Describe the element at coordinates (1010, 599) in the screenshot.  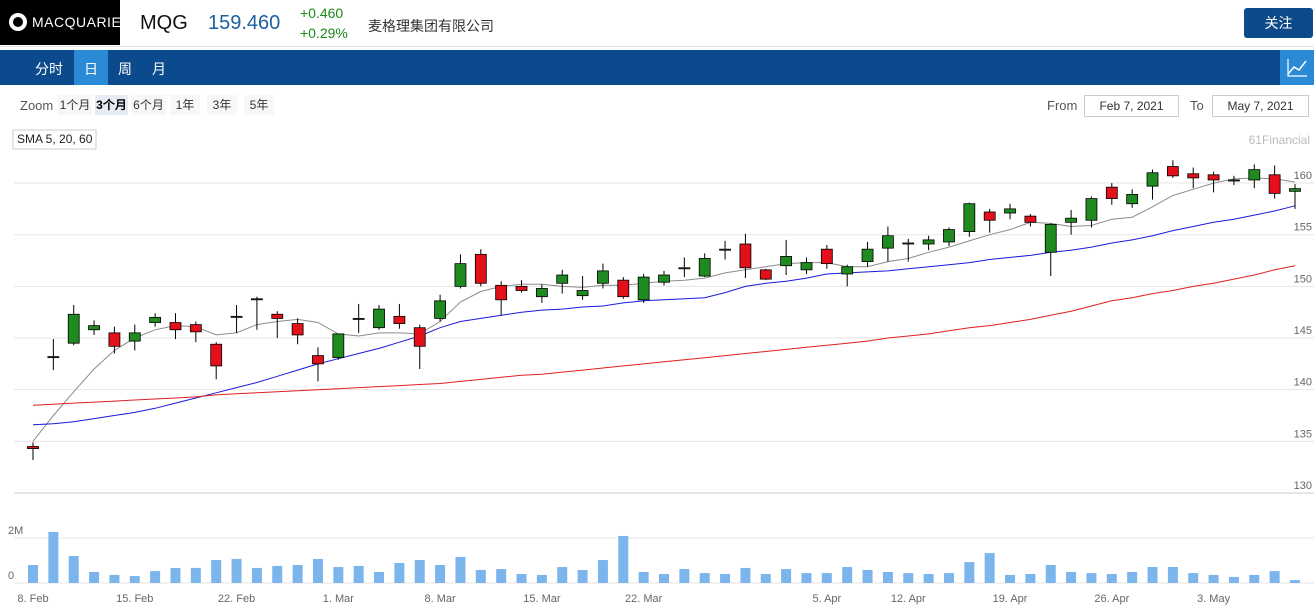
I see `x-tick-label: 19. Apr` at that location.